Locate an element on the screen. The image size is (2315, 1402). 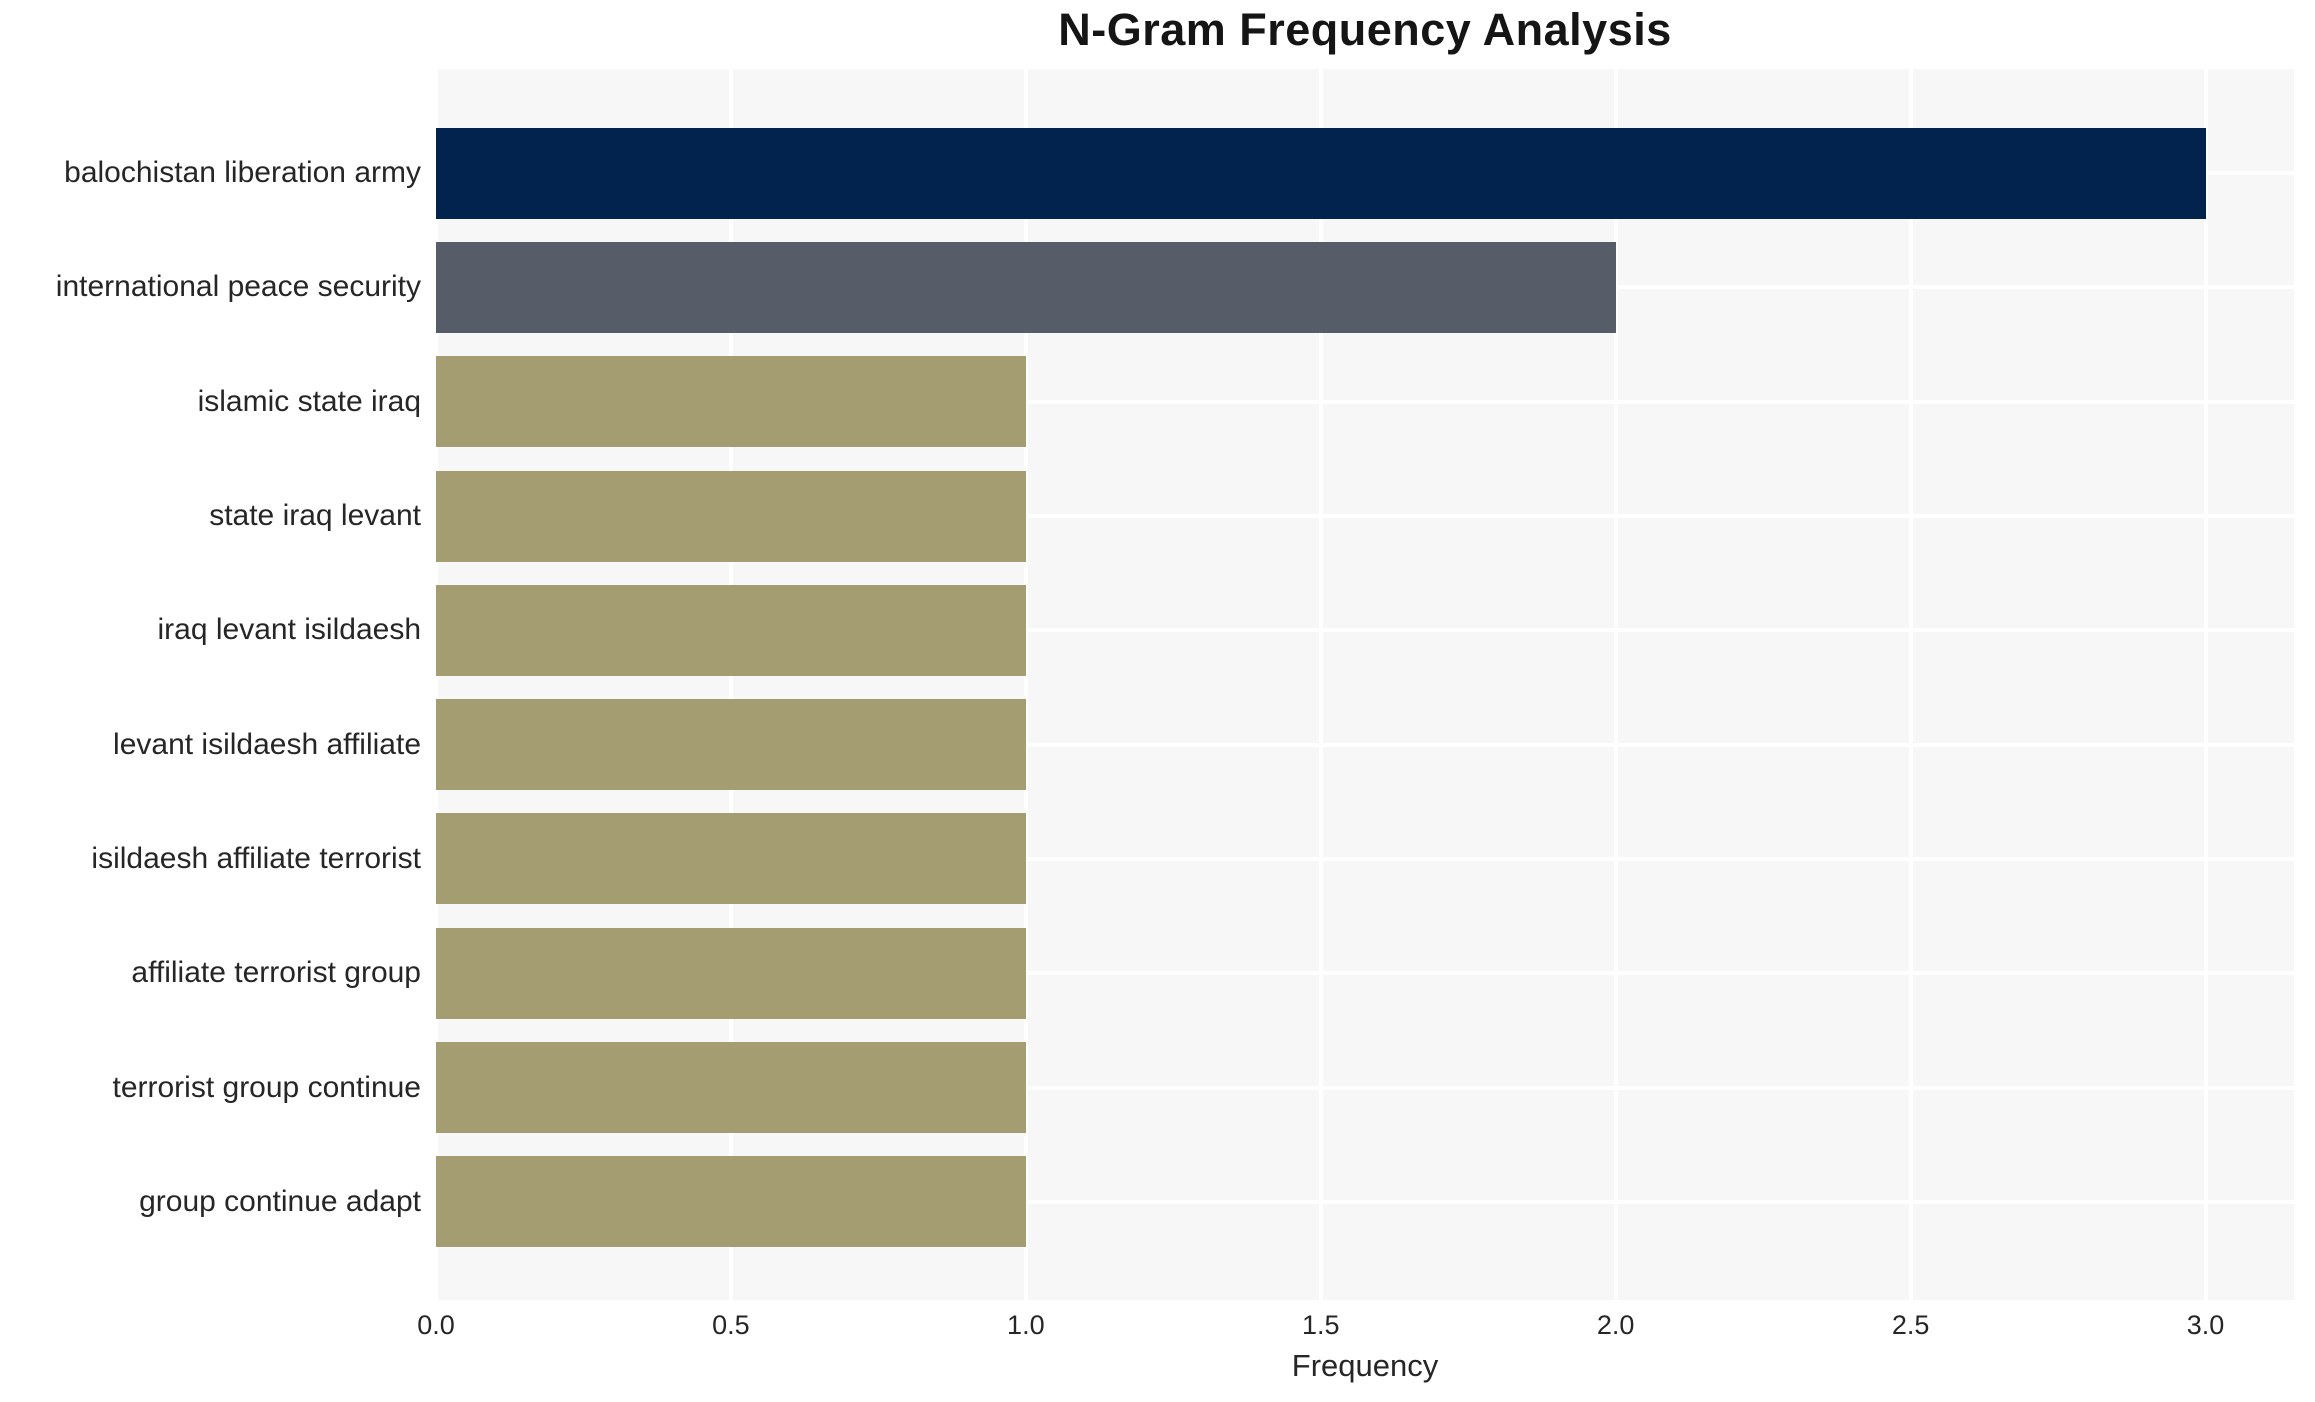
bar-levant-isildaesh-affiliate is located at coordinates (731, 745).